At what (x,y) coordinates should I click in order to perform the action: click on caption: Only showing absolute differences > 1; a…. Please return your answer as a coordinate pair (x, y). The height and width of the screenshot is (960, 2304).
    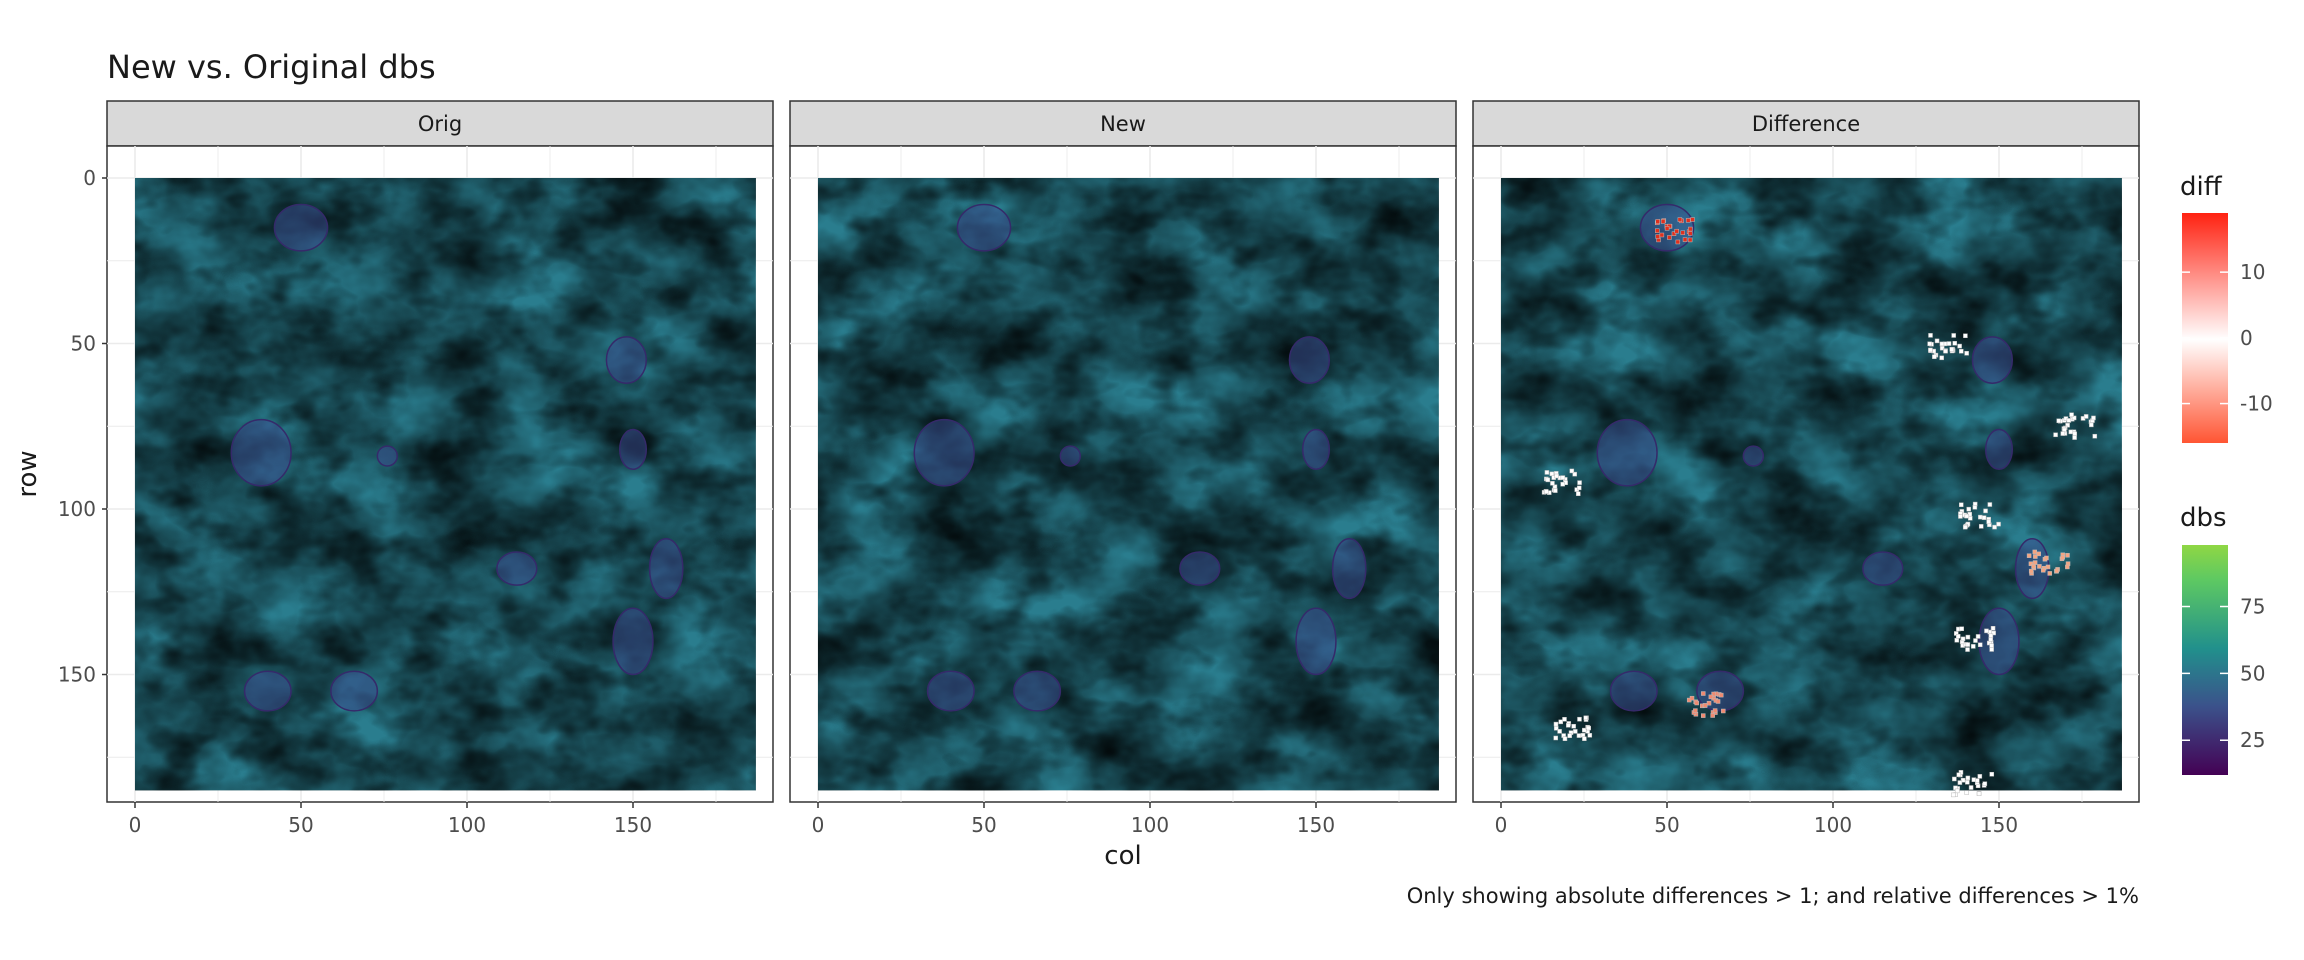
    Looking at the image, I should click on (1773, 896).